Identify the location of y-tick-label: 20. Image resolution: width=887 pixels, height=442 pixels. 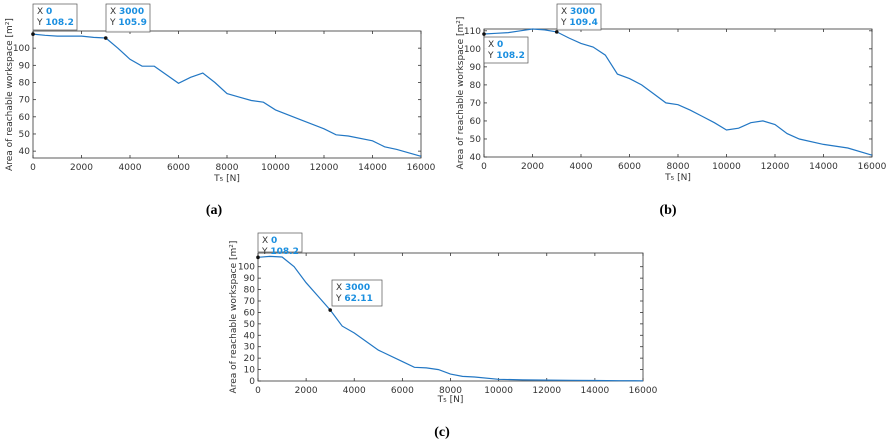
(250, 359).